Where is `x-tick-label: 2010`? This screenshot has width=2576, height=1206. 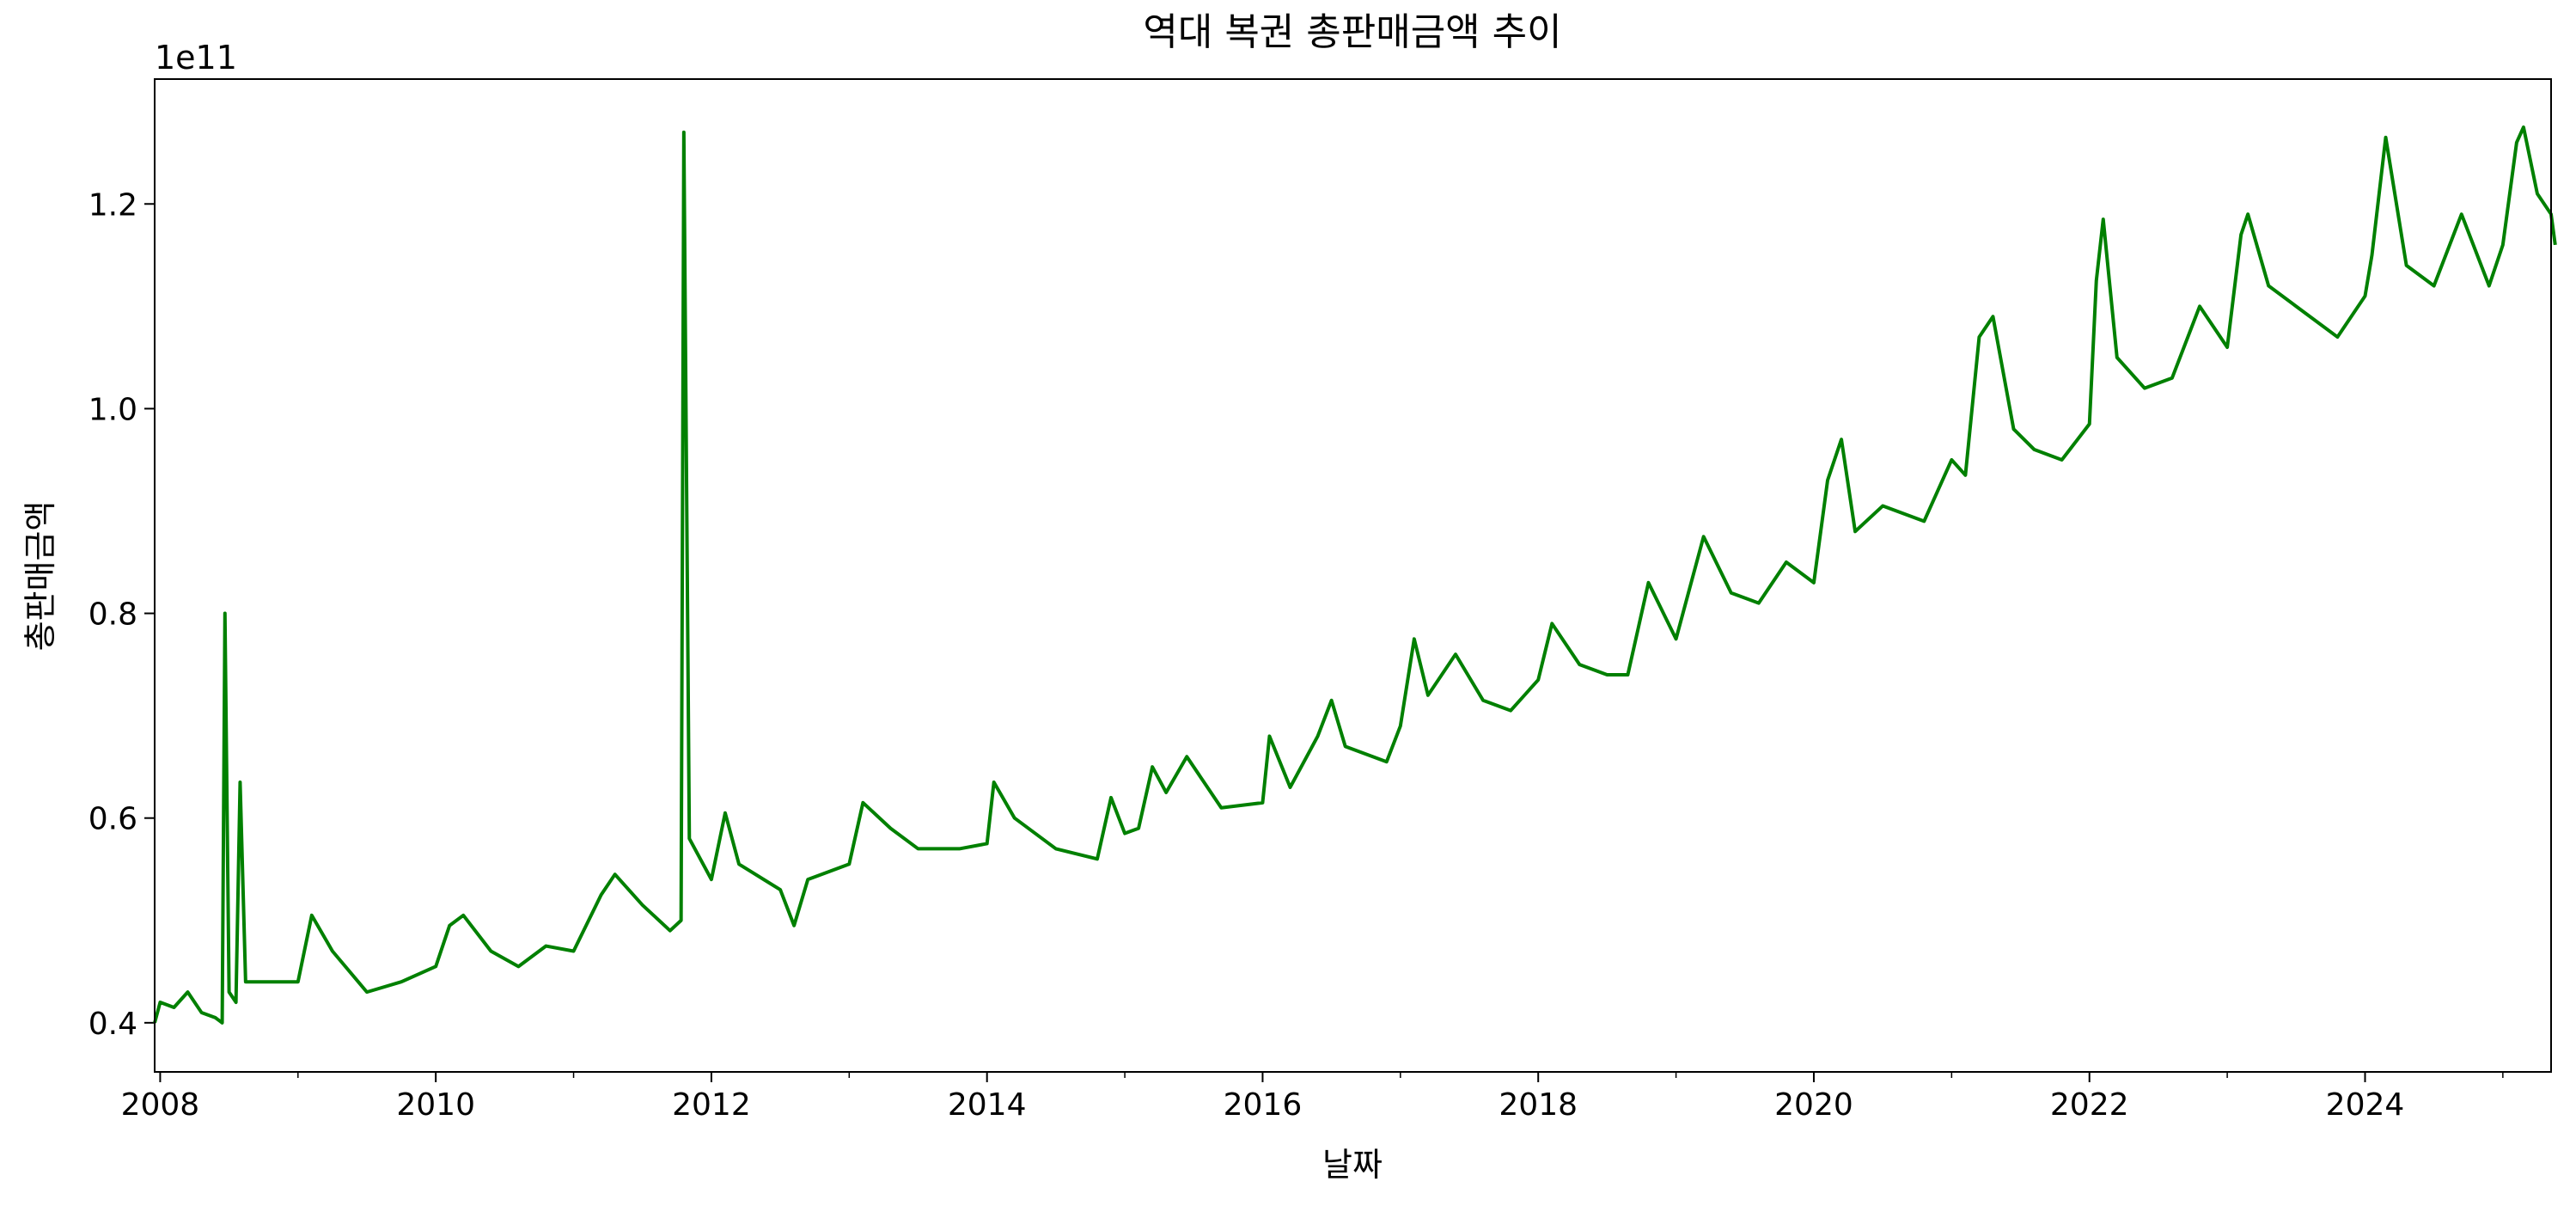 x-tick-label: 2010 is located at coordinates (435, 1105).